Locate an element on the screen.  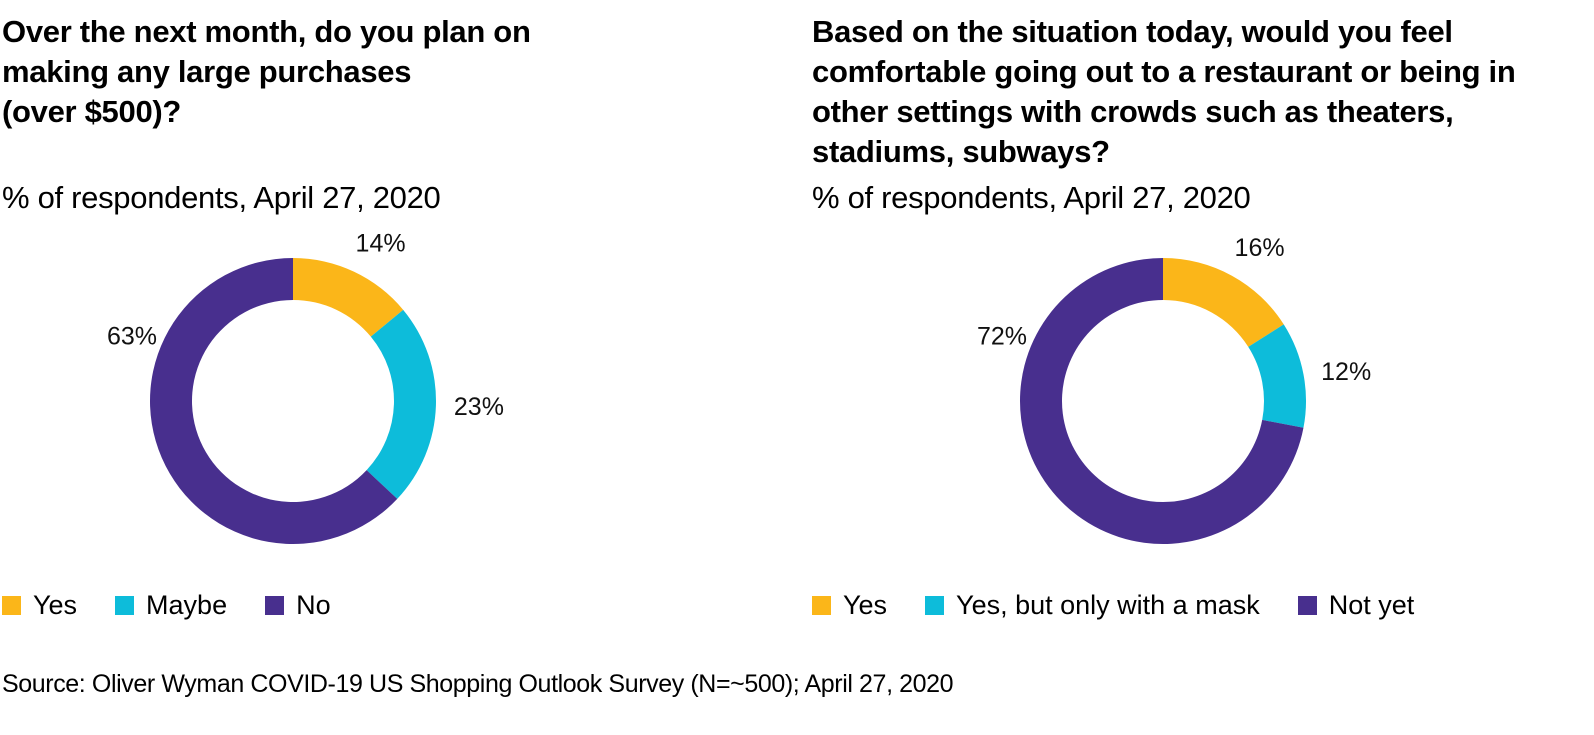
data-label-not-yet: 72% is located at coordinates (1002, 336).